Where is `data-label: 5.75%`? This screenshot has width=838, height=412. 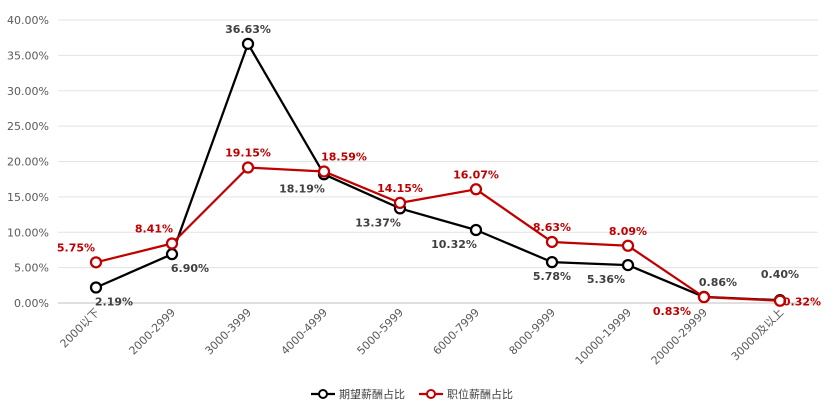 data-label: 5.75% is located at coordinates (76, 247).